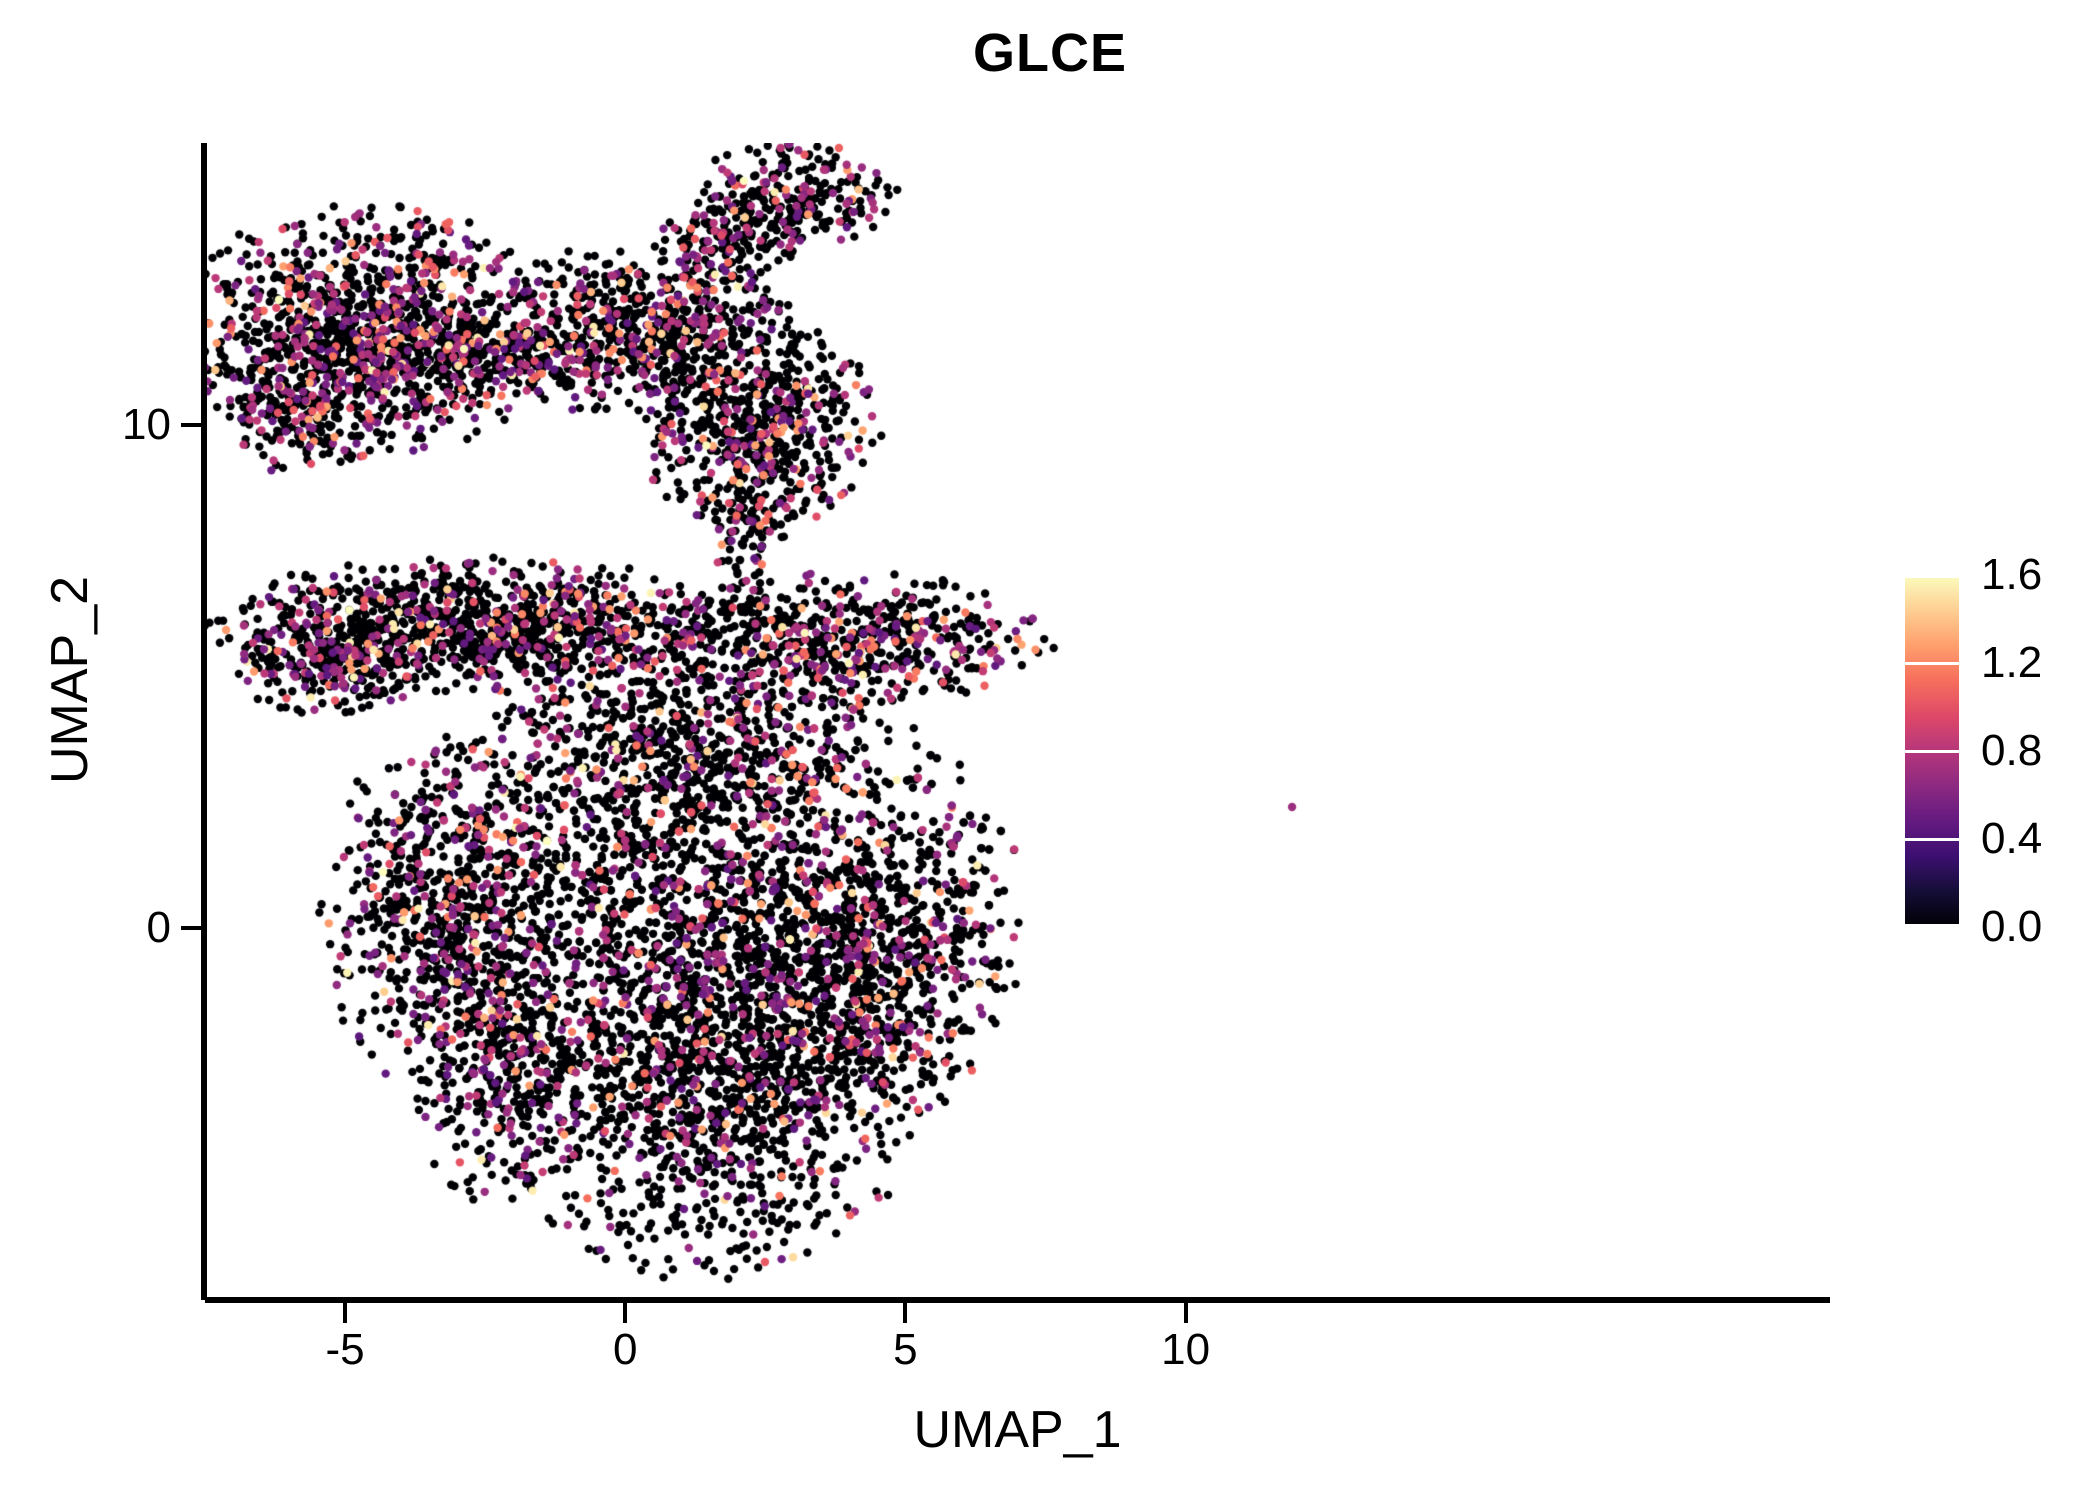 This screenshot has height=1500, width=2100. Describe the element at coordinates (204, 721) in the screenshot. I see `y-axis-line` at that location.